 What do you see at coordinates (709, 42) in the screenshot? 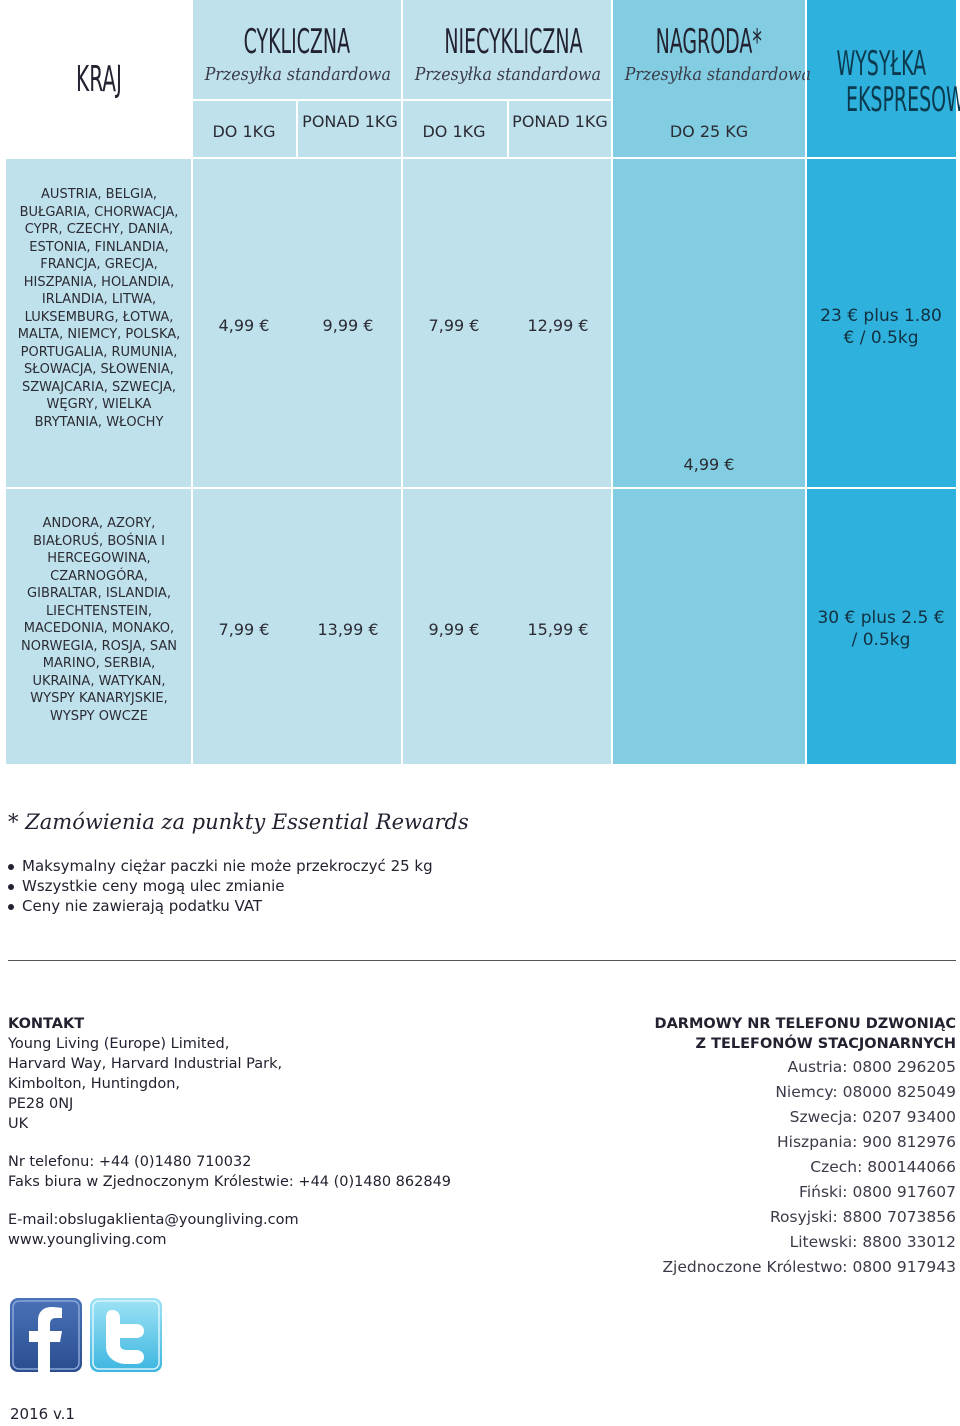
I see `nagroda-title: NAGRODA*` at bounding box center [709, 42].